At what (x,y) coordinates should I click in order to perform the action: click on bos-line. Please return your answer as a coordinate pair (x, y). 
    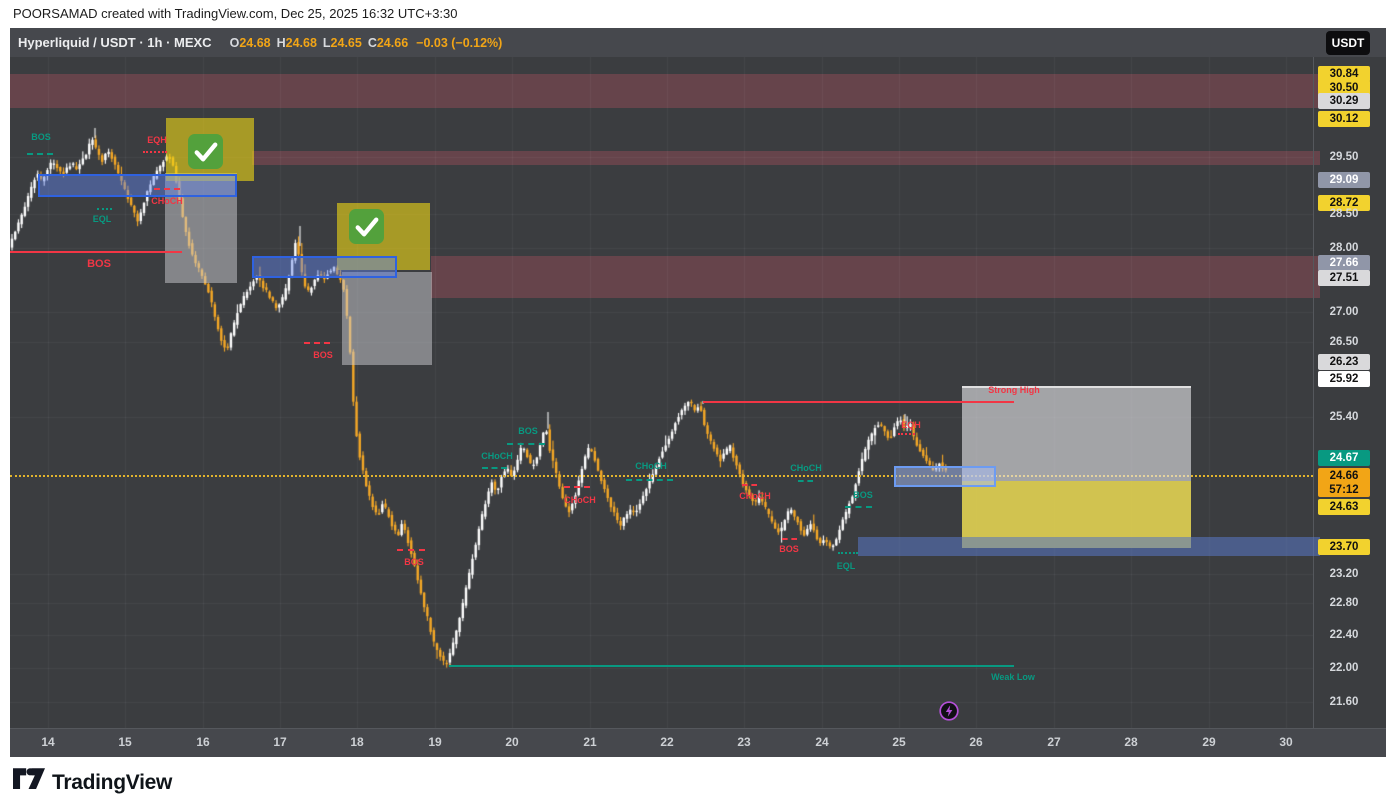
    Looking at the image, I should click on (96, 252).